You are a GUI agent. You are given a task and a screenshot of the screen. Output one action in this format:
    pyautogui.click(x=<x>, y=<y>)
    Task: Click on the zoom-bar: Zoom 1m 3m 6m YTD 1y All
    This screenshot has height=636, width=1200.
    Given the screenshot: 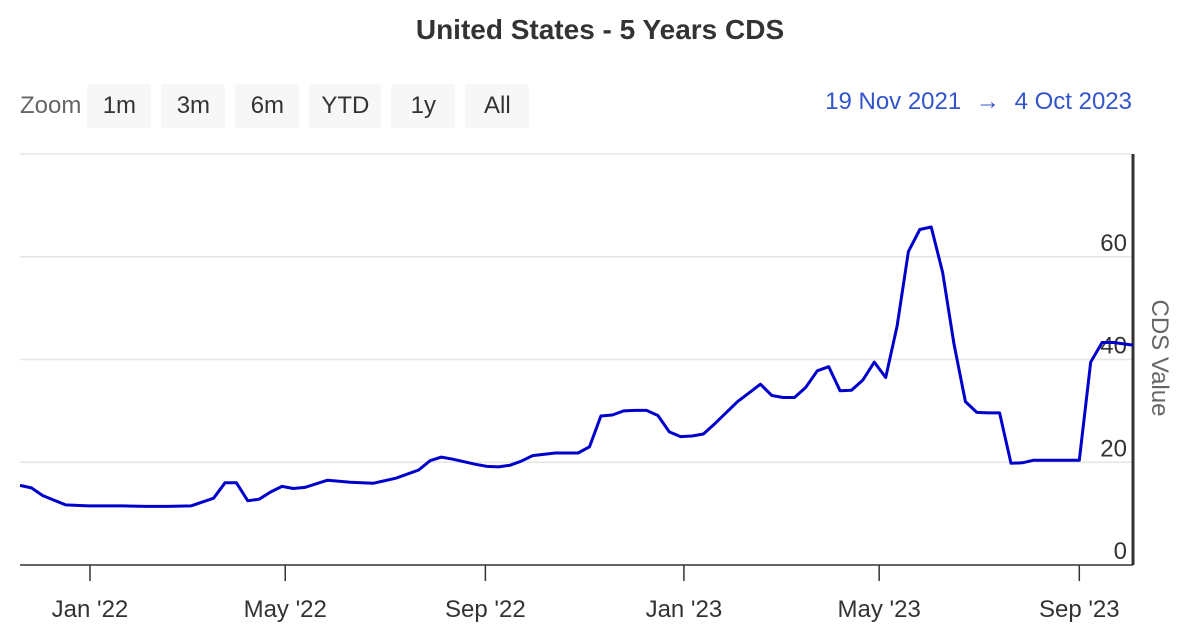 What is the action you would take?
    pyautogui.click(x=279, y=106)
    